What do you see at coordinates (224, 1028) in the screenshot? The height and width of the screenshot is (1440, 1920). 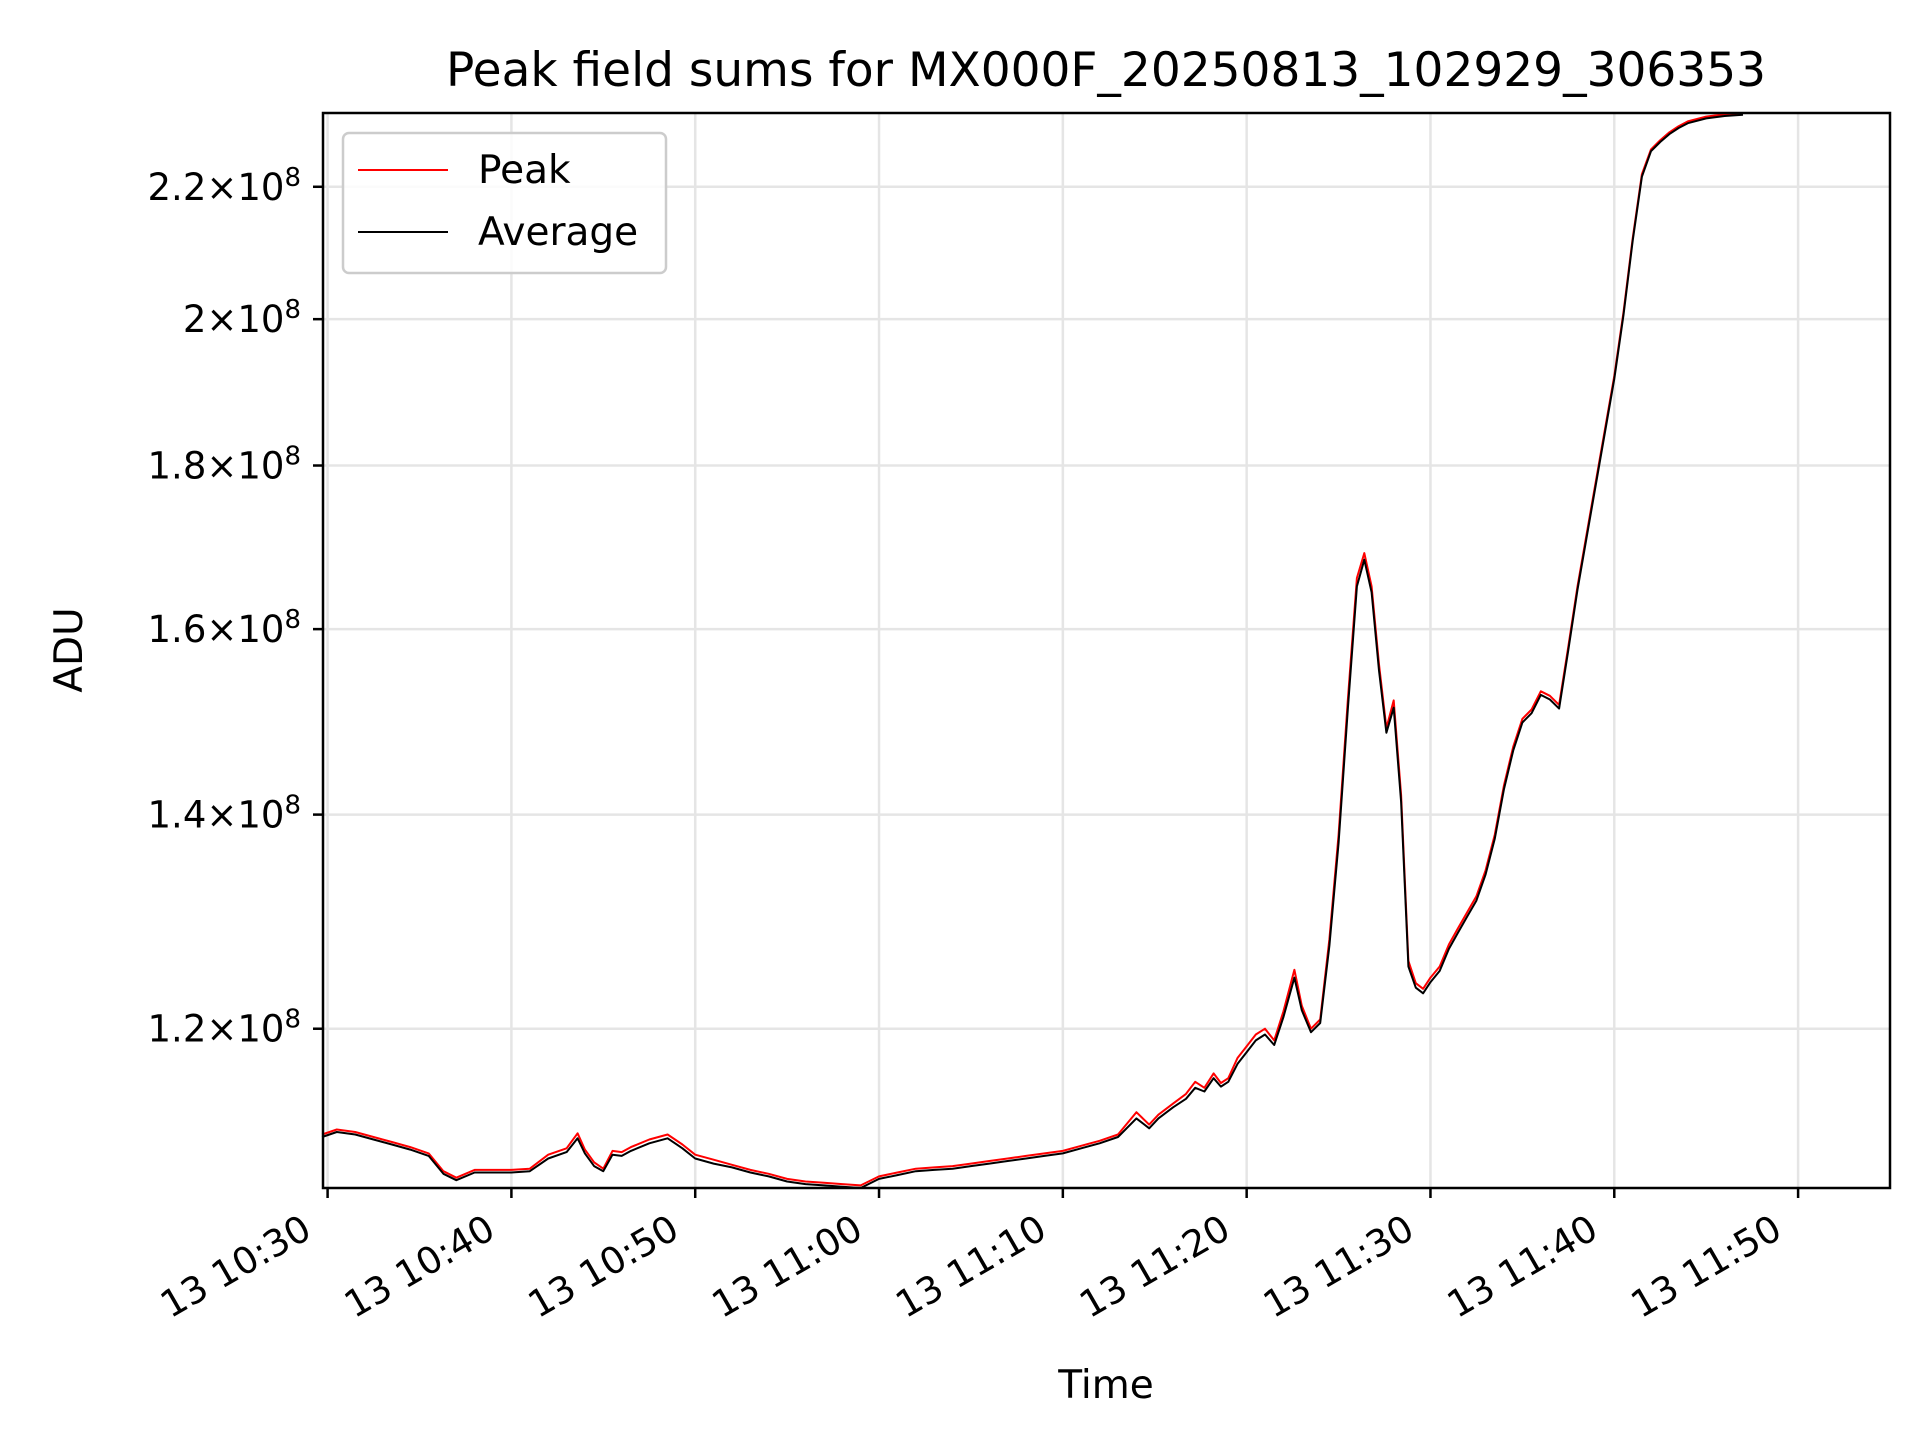 I see `y-tick-label: 1.2×108` at bounding box center [224, 1028].